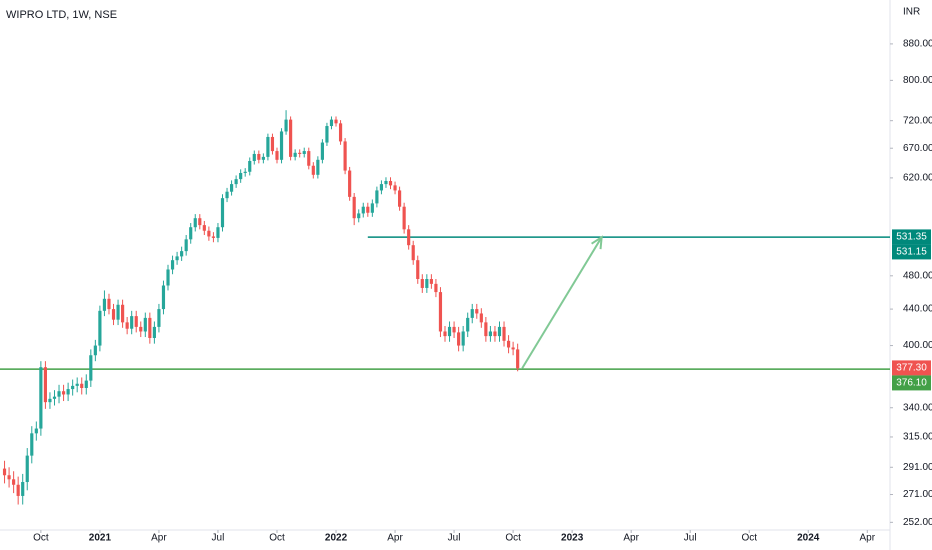 The width and height of the screenshot is (932, 550). I want to click on x-tick-label: 2022, so click(336, 538).